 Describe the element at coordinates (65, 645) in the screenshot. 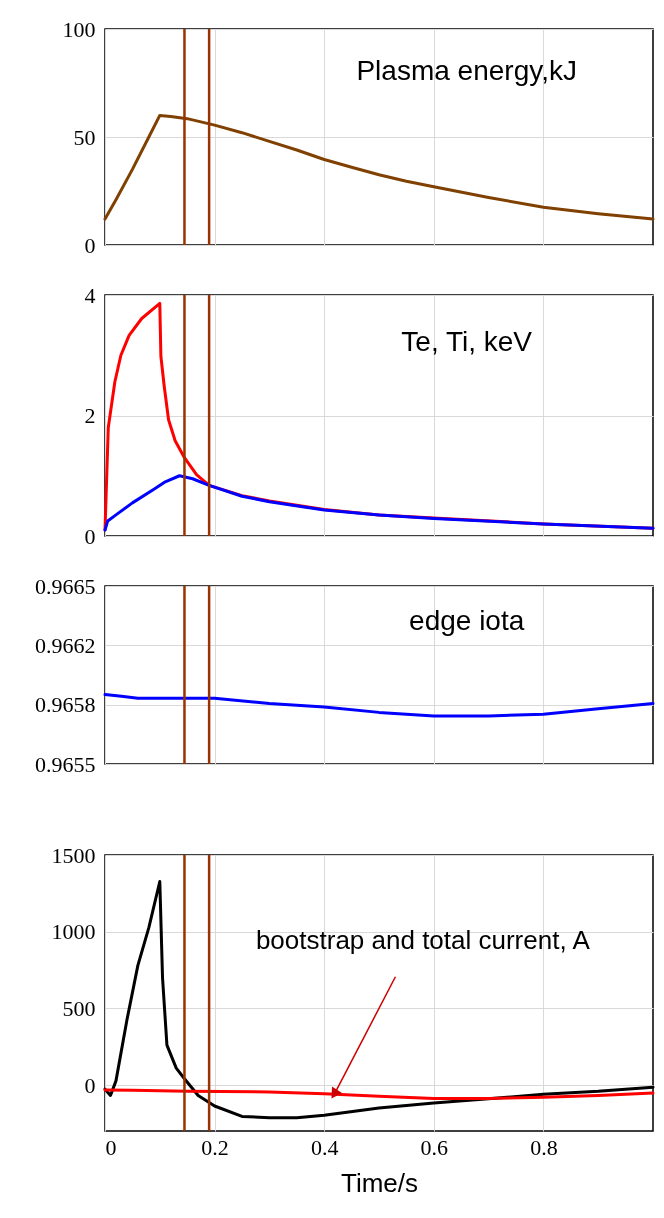

I see `y-tick-label: 0.9662` at that location.